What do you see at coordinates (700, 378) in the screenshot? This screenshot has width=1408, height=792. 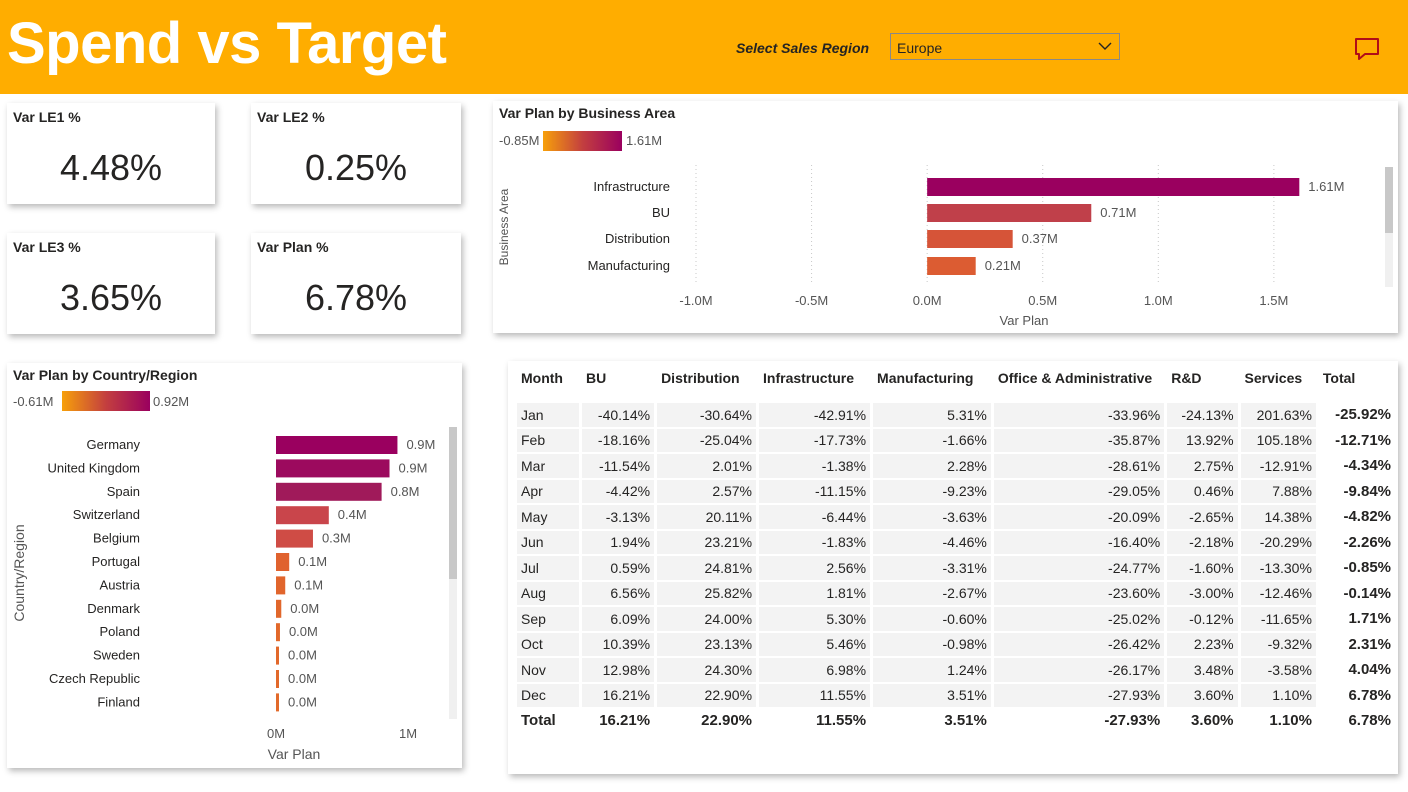 I see `column-header: Distribution` at bounding box center [700, 378].